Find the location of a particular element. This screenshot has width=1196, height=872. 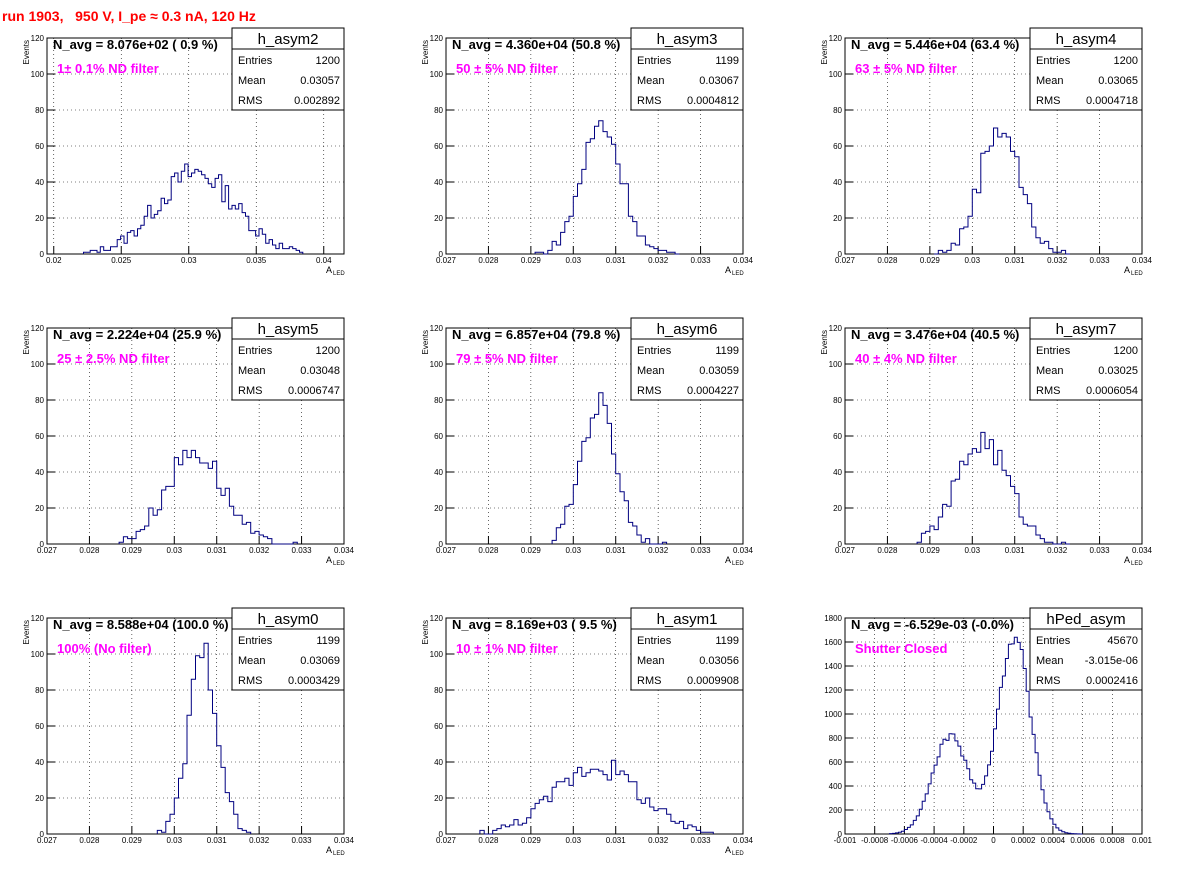

histogram-name: h_asym6 is located at coordinates (687, 329).